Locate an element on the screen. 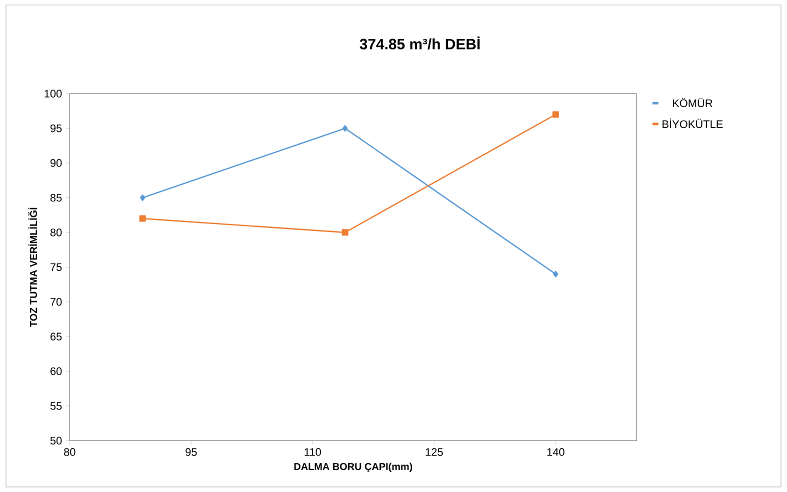 The width and height of the screenshot is (787, 492). chart-title: 374.85 m³/h DEBİ is located at coordinates (420, 43).